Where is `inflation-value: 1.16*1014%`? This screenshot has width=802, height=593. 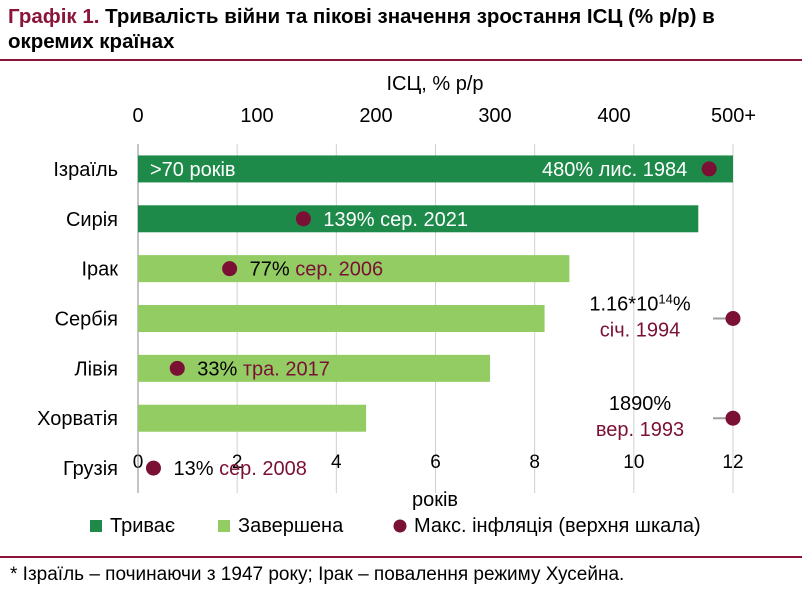 inflation-value: 1.16*1014% is located at coordinates (639, 304).